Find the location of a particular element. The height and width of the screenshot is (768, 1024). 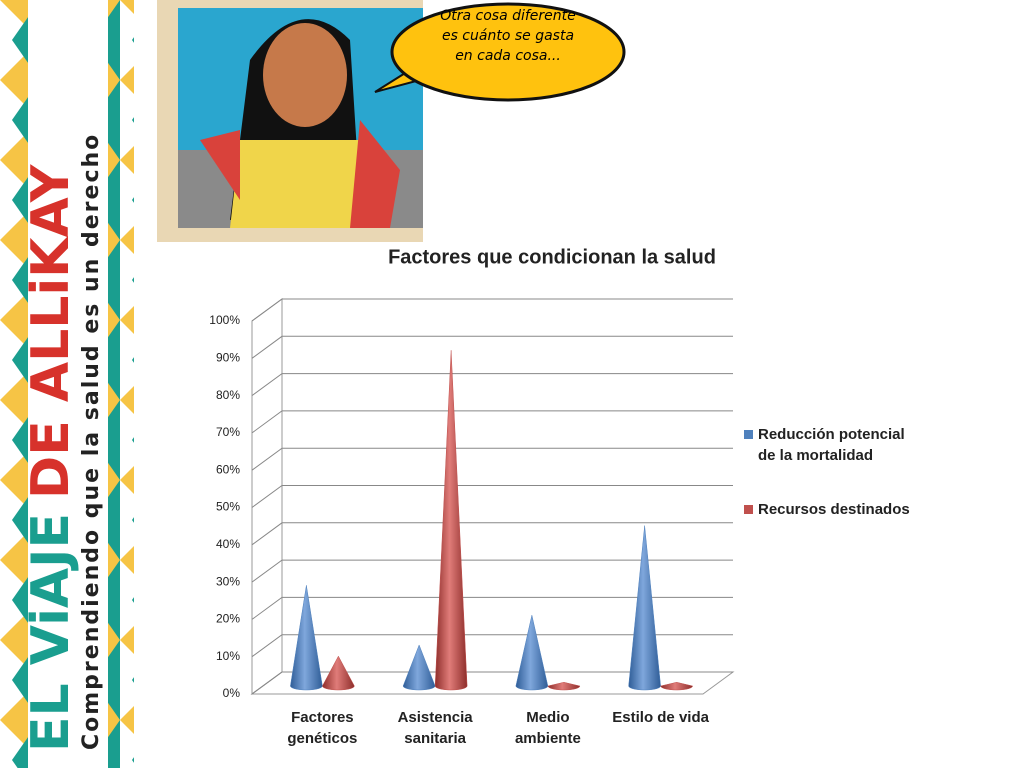

banner-title-2: DE ALLiKAY is located at coordinates (51, 331).